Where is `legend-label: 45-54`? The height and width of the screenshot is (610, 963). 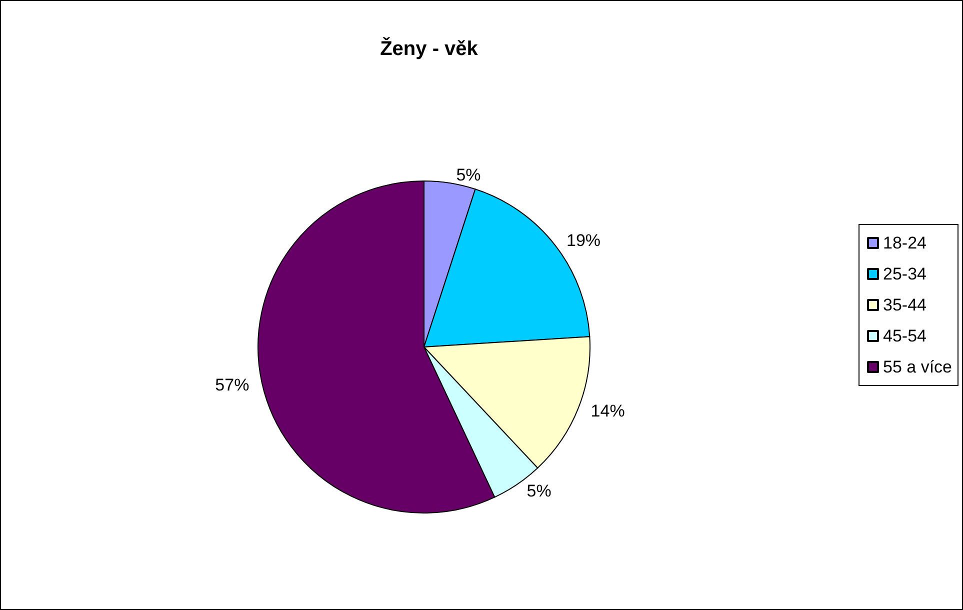
legend-label: 45-54 is located at coordinates (904, 336).